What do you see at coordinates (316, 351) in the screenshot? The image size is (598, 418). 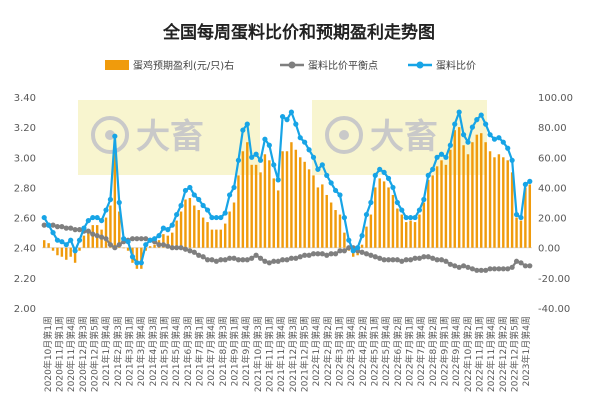 I see `x-tick-label: 2022年1月第4周` at bounding box center [316, 351].